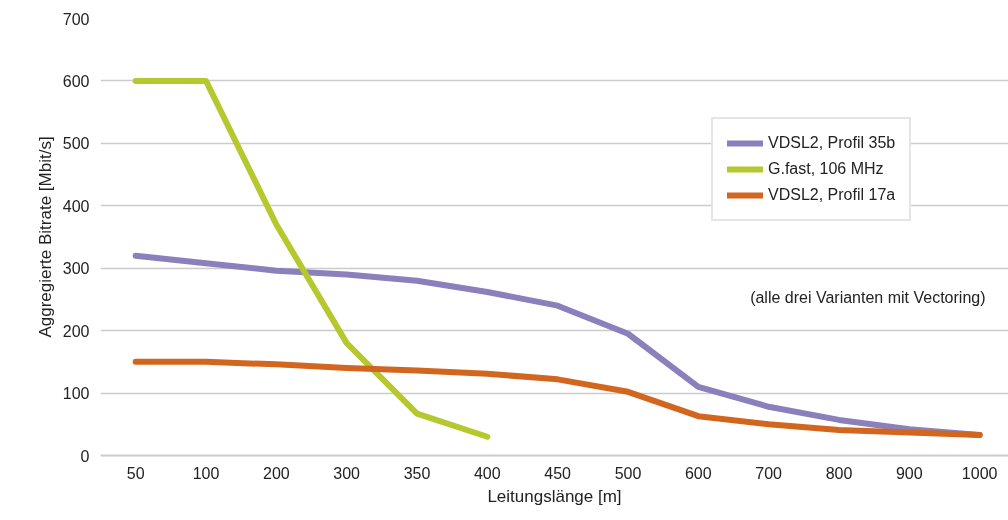  I want to click on x-tick-label: 350, so click(417, 473).